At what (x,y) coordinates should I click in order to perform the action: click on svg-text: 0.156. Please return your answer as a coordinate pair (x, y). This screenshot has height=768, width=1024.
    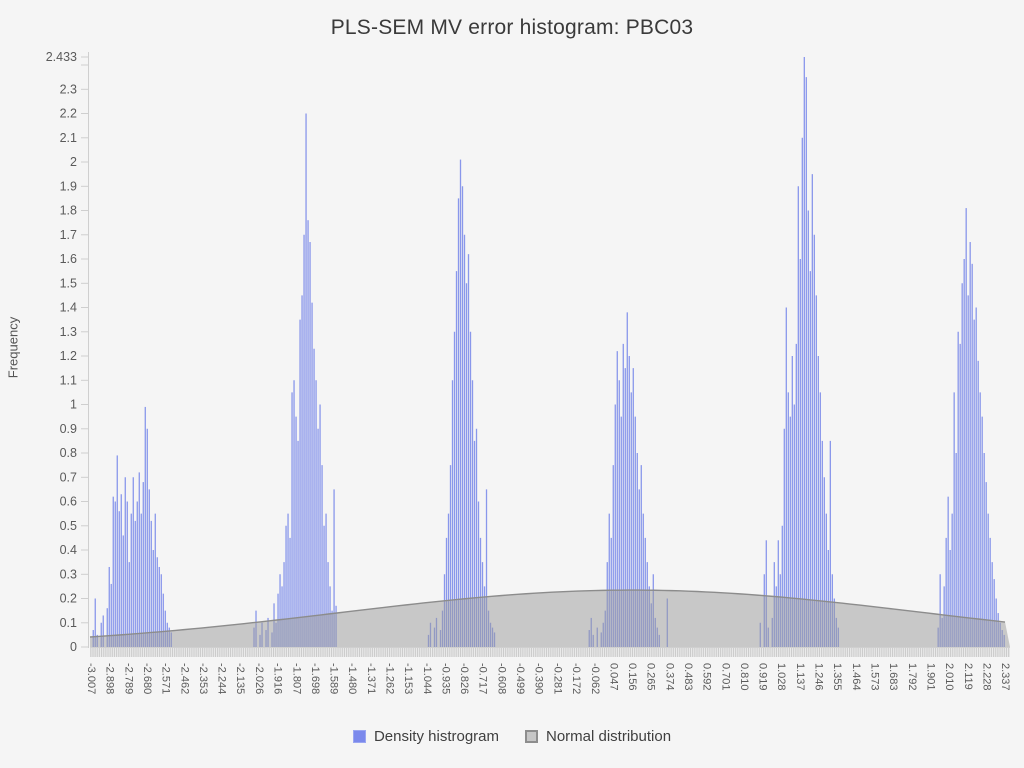
    Looking at the image, I should click on (632, 677).